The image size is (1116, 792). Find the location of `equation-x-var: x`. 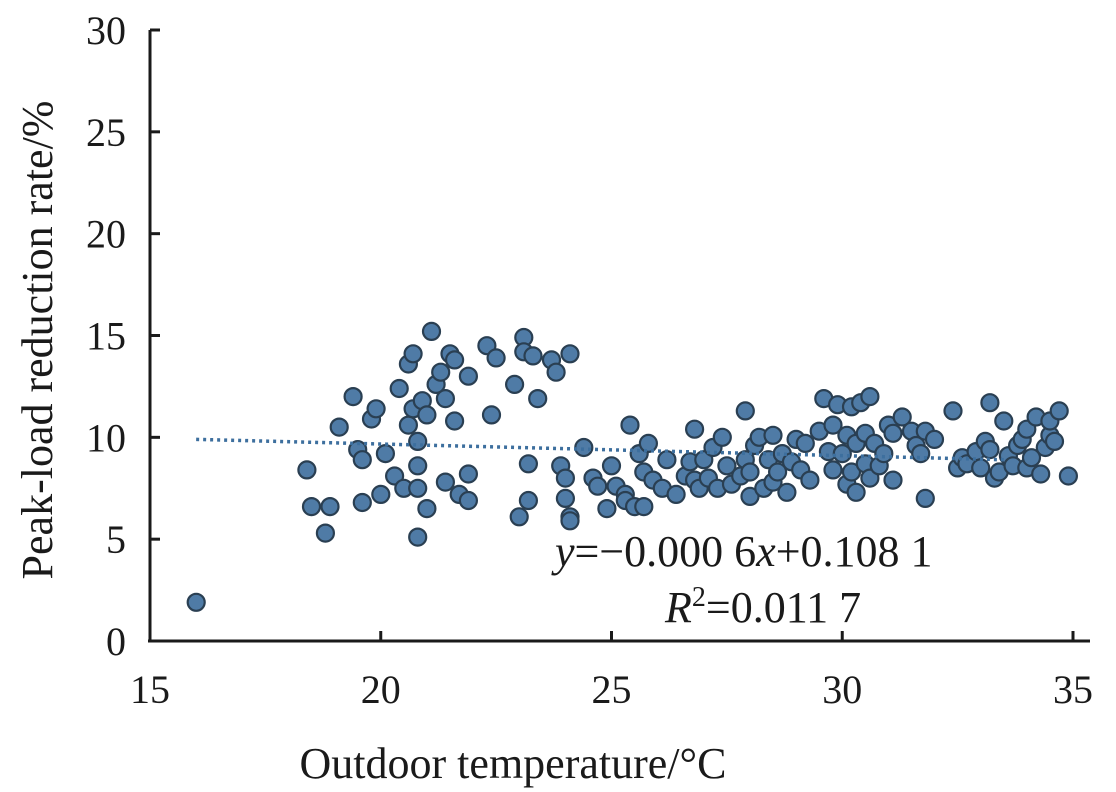

equation-x-var: x is located at coordinates (765, 551).